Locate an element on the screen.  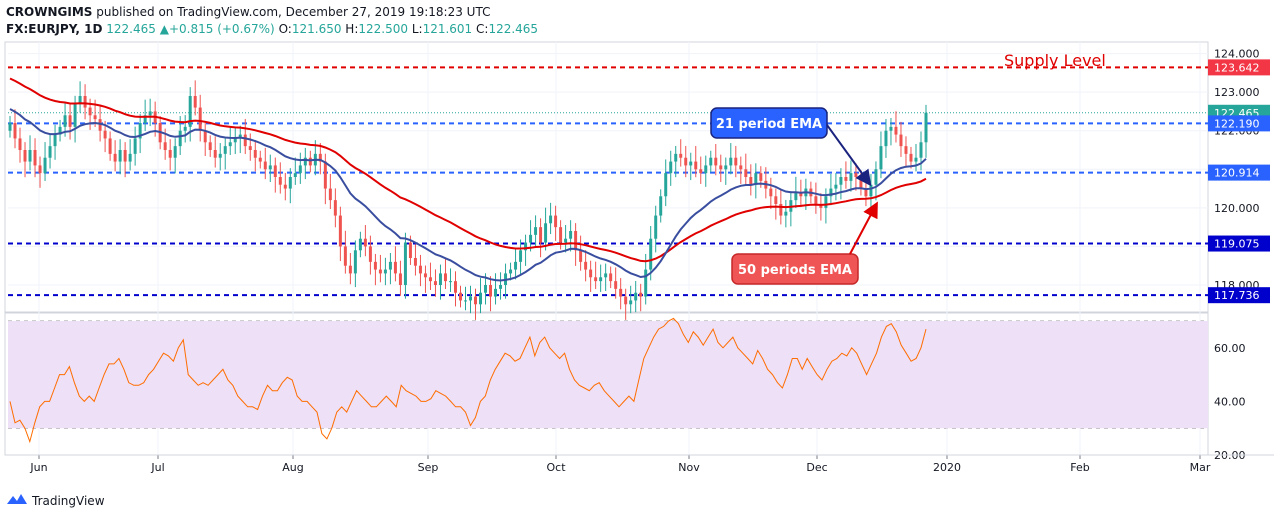
symbol-label: FX:EURJPY, 1D is located at coordinates (54, 29).